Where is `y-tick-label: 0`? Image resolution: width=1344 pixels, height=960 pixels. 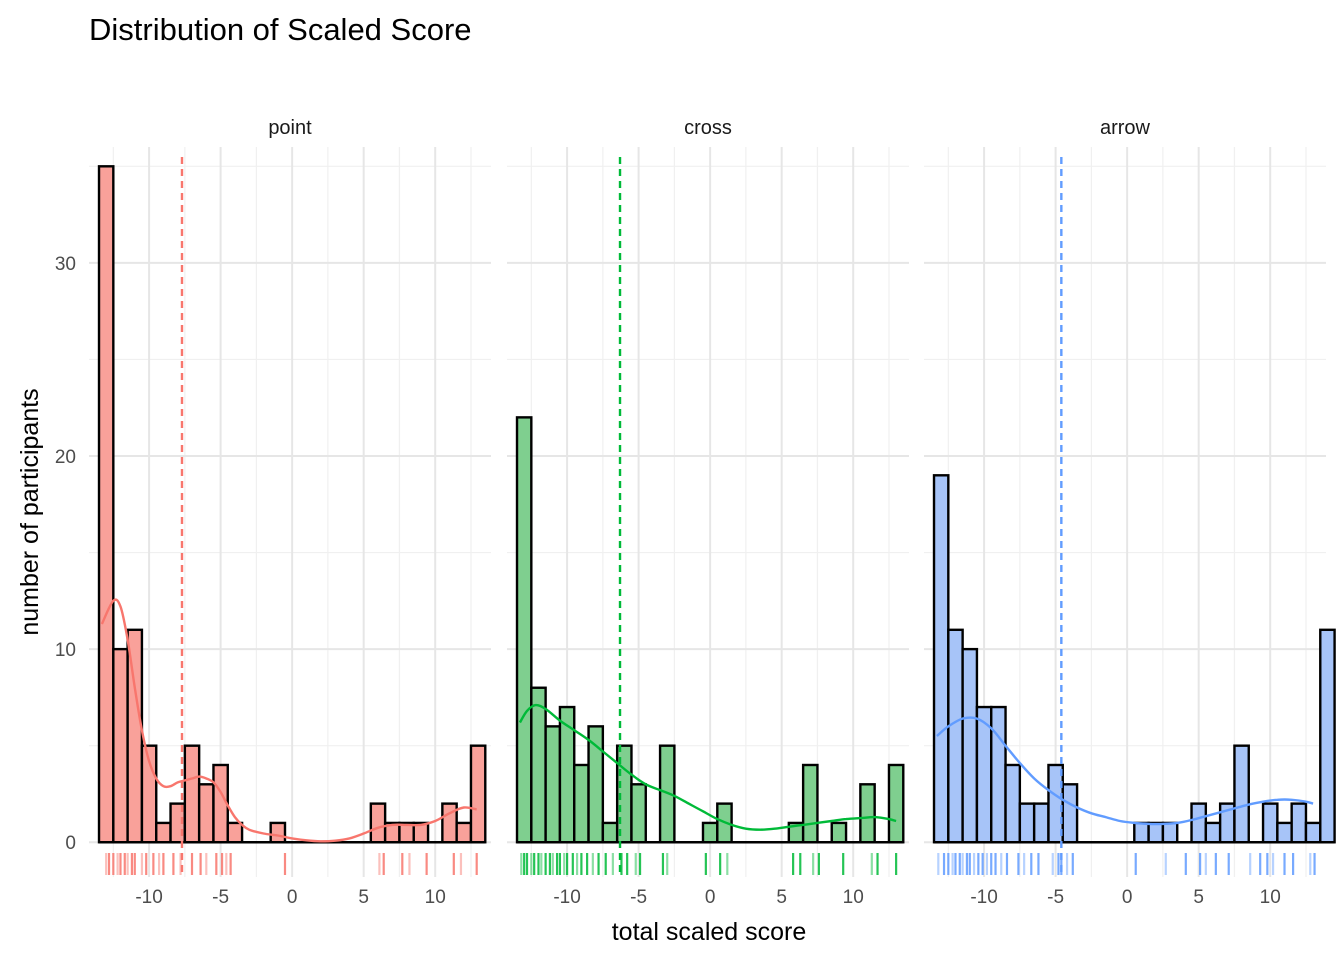
y-tick-label: 0 is located at coordinates (70, 843).